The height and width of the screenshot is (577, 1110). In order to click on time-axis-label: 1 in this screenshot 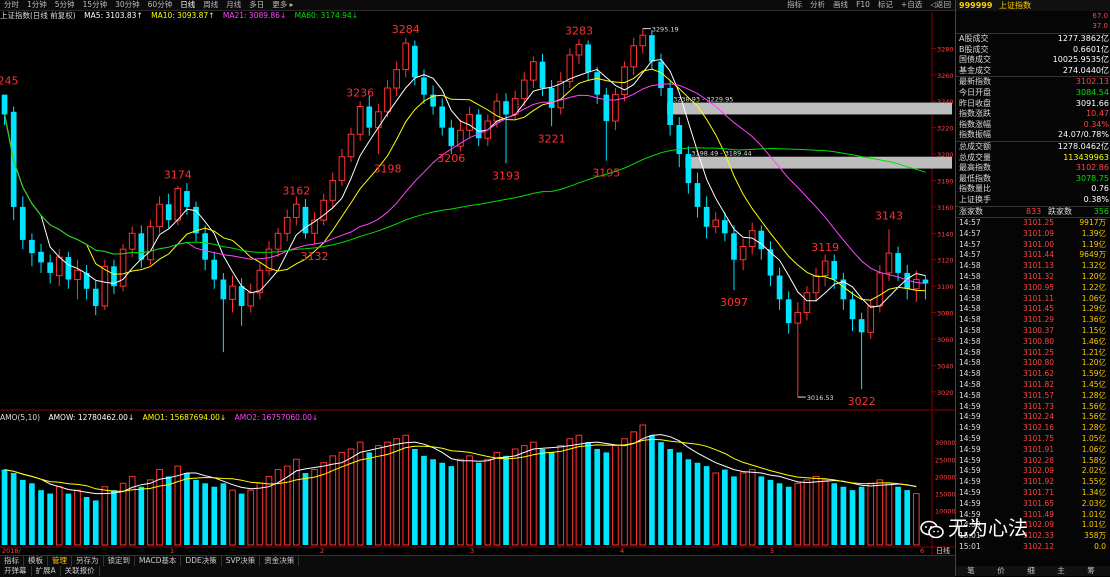, I will do `click(172, 551)`.